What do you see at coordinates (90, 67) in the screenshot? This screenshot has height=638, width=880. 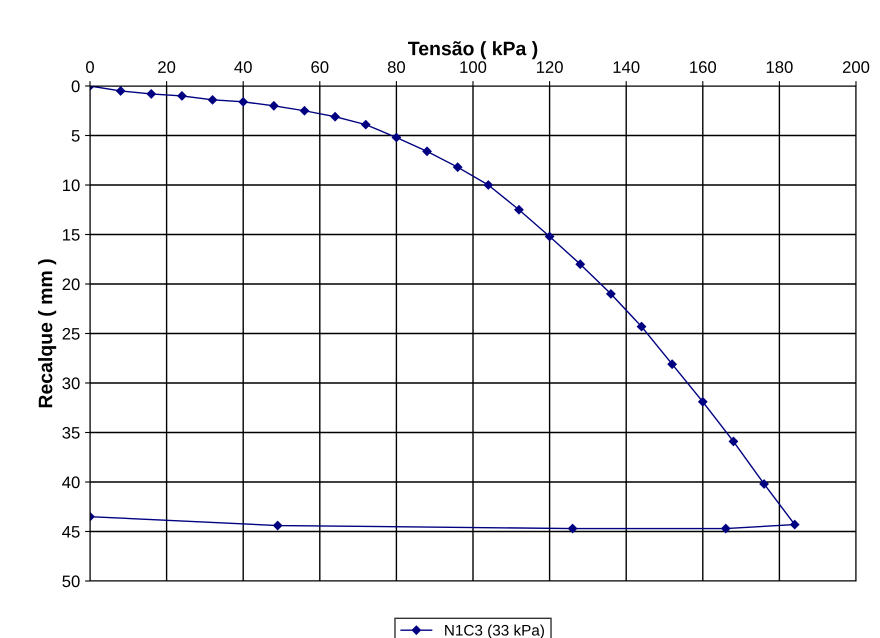 I see `x-tick-label: 0` at bounding box center [90, 67].